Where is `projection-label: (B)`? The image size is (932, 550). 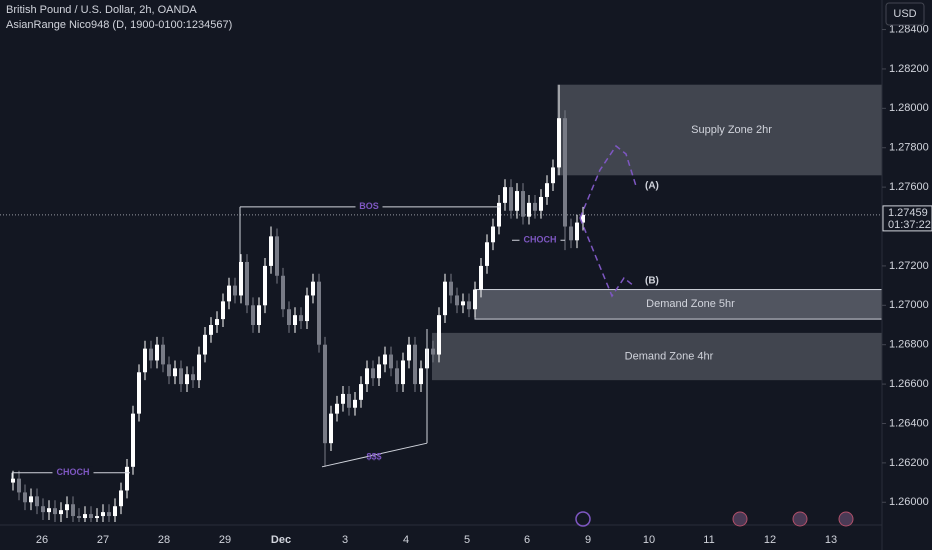
projection-label: (B) is located at coordinates (652, 281).